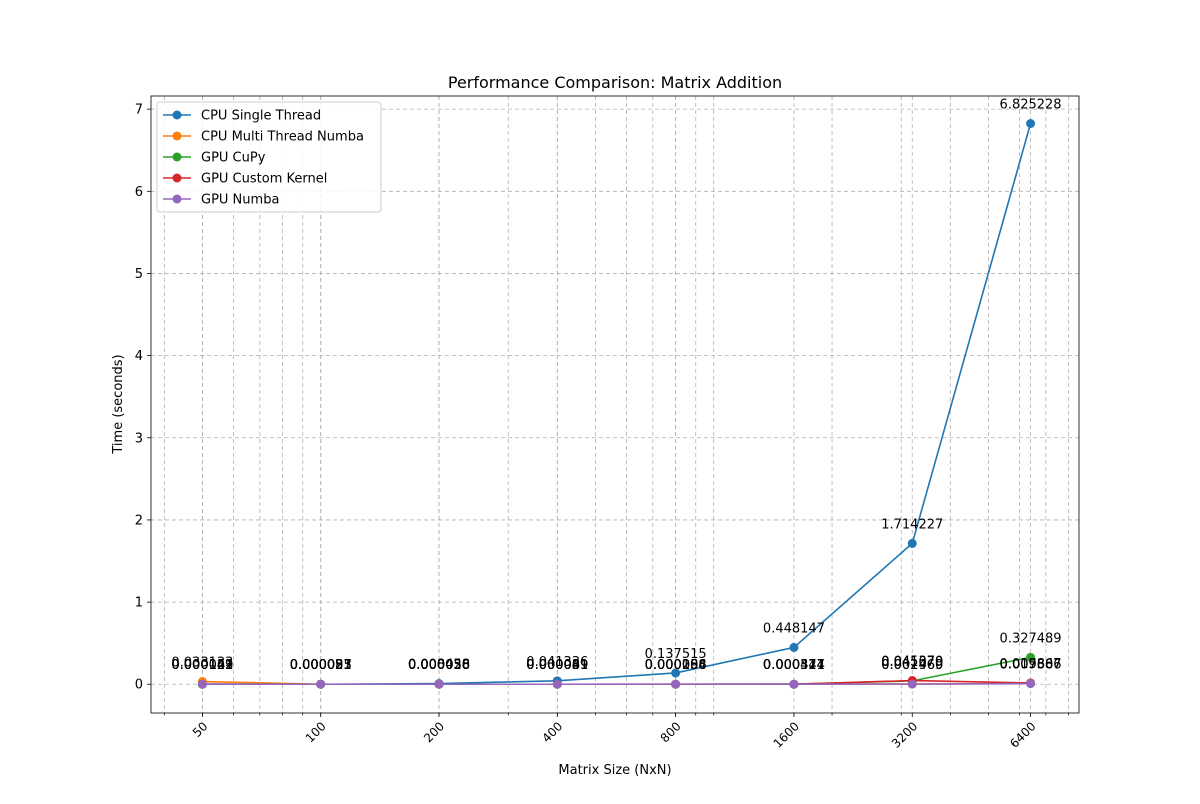  I want to click on data-label: 0.000158, so click(676, 665).